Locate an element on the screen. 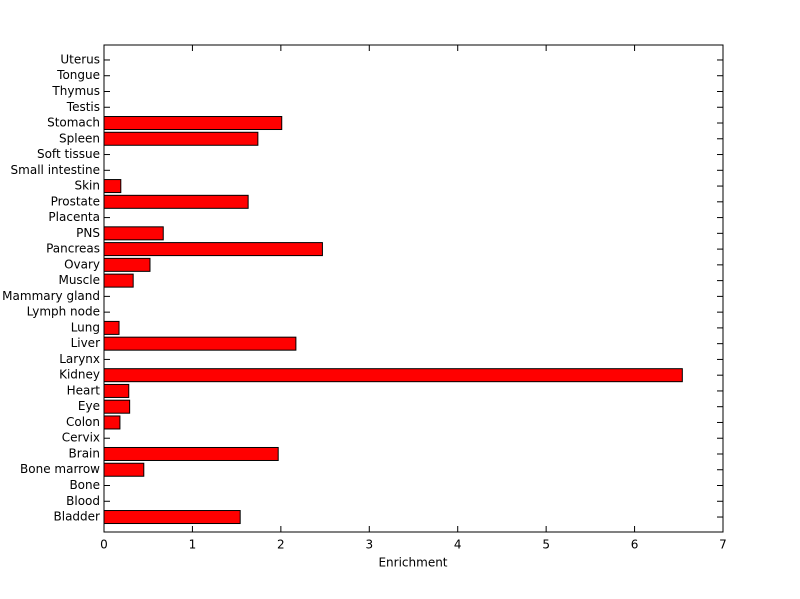 Image resolution: width=800 pixels, height=599 pixels. y-tick-label: Tongue is located at coordinates (78, 75).